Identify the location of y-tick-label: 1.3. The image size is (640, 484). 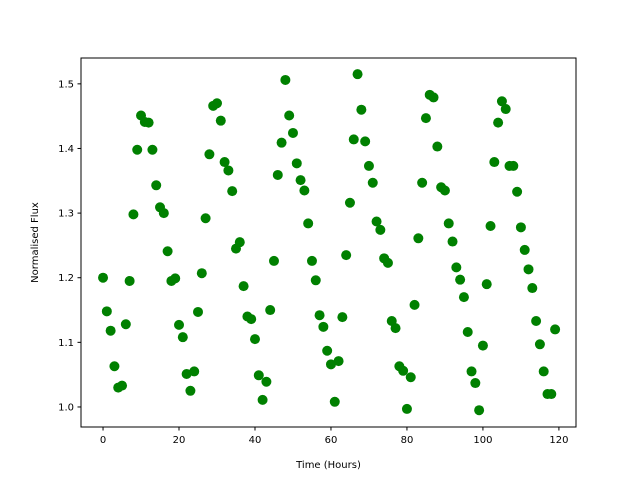
(66, 214).